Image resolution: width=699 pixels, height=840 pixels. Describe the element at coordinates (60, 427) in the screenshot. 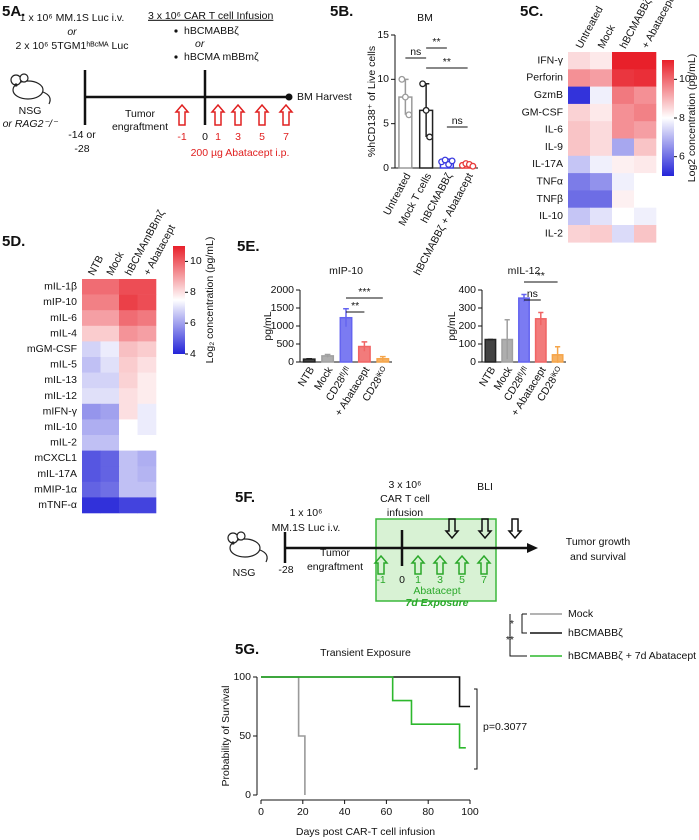

I see `row-label: mIL-10` at that location.